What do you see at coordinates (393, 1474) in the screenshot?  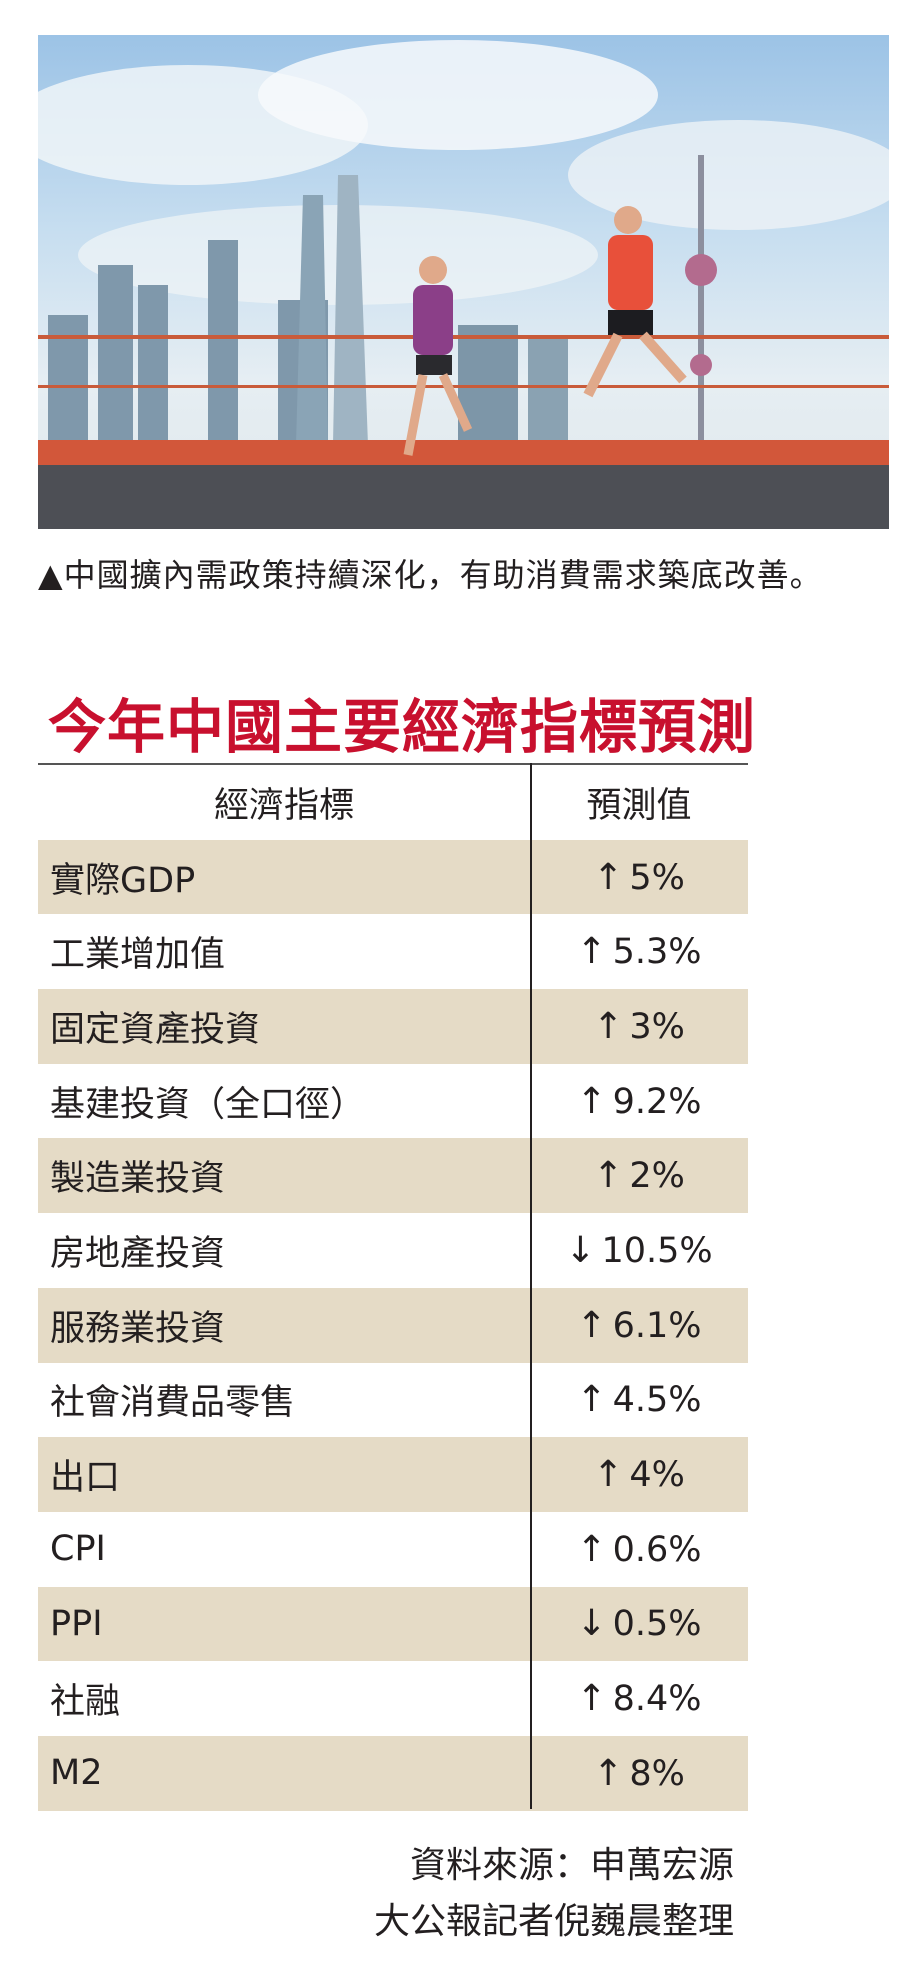 I see `table-row: 出口 ↑ 4%` at bounding box center [393, 1474].